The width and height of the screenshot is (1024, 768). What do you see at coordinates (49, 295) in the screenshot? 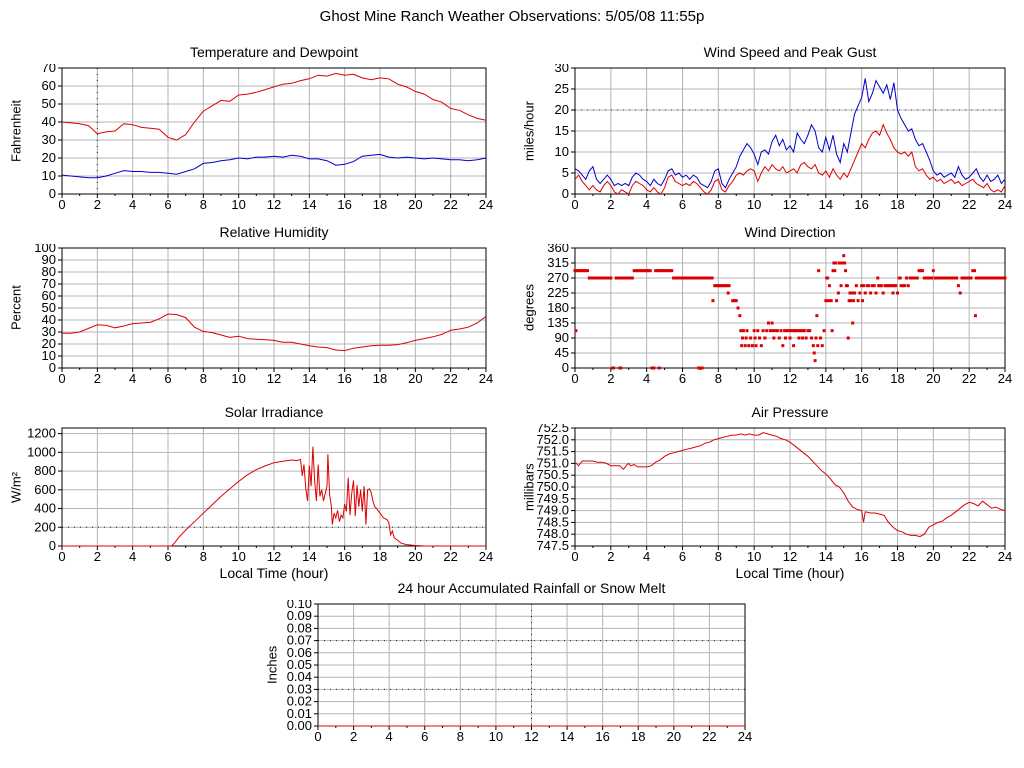
I see `svg-text: 60` at bounding box center [49, 295].